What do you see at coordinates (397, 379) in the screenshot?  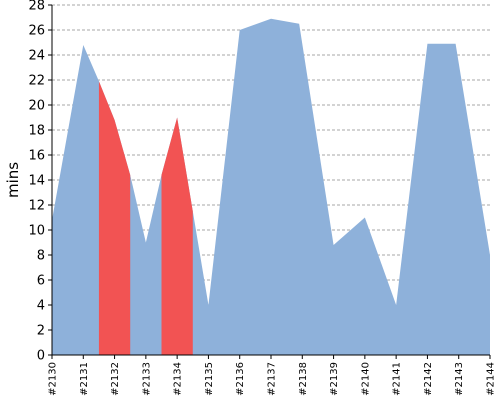 I see `x-tick-label: #2141` at bounding box center [397, 379].